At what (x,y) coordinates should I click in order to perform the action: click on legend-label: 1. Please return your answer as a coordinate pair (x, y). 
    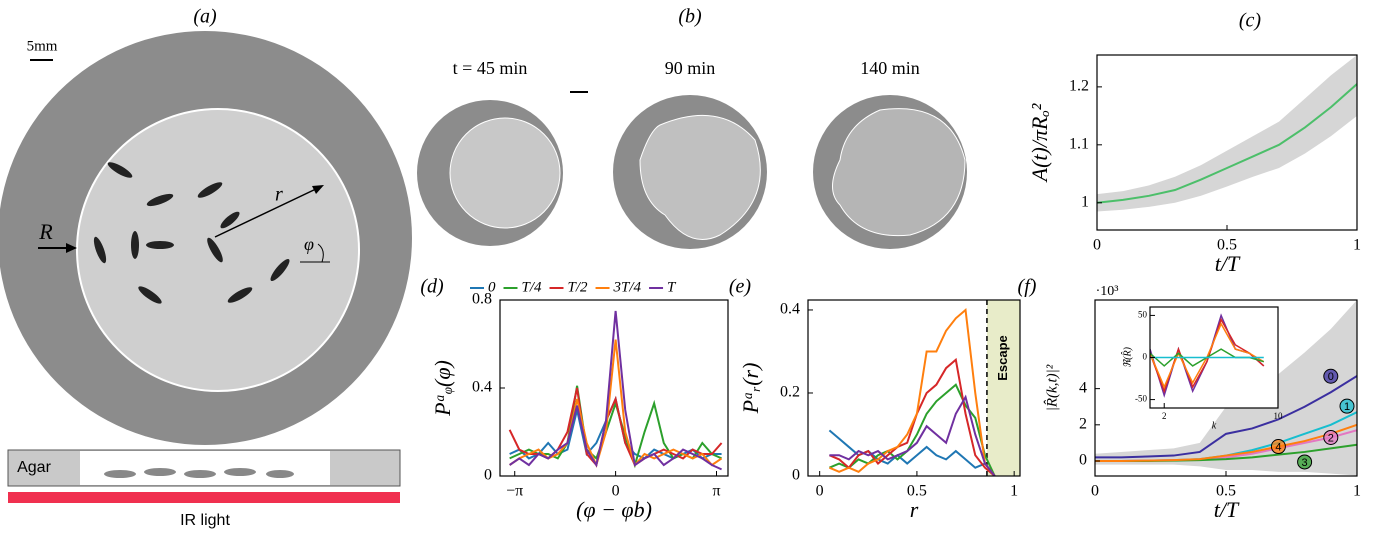
    Looking at the image, I should click on (1347, 407).